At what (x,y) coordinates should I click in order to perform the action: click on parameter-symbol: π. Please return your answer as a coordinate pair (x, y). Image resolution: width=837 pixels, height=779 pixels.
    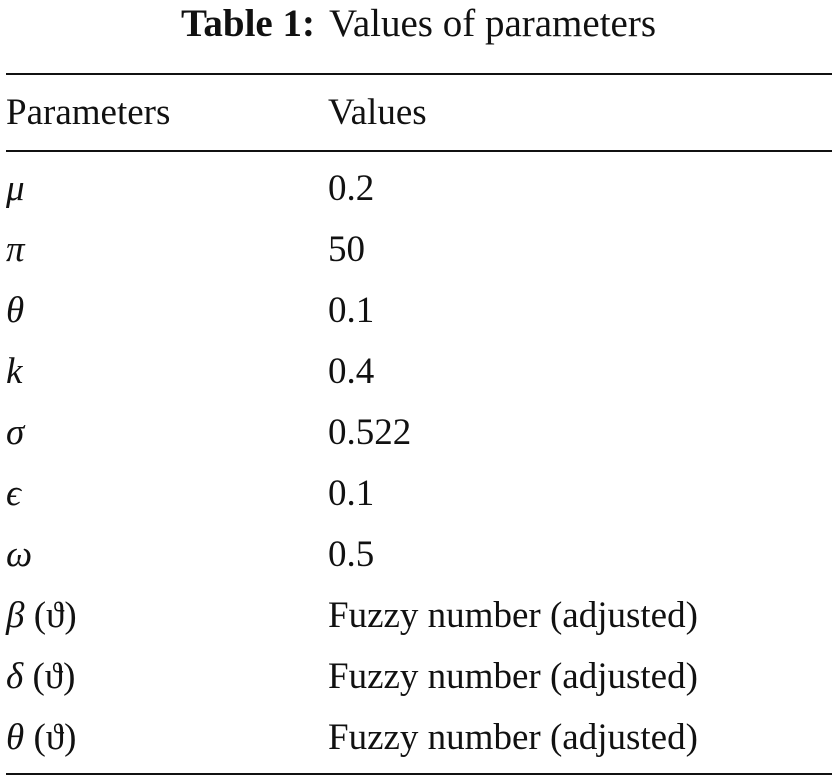
    Looking at the image, I should click on (15, 249).